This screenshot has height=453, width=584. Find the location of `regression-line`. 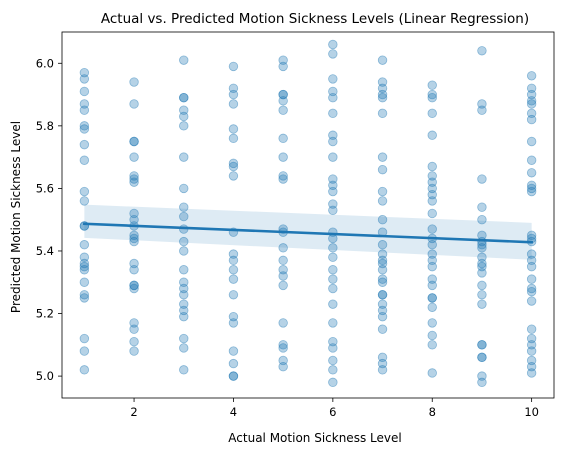

regression-line is located at coordinates (308, 233).